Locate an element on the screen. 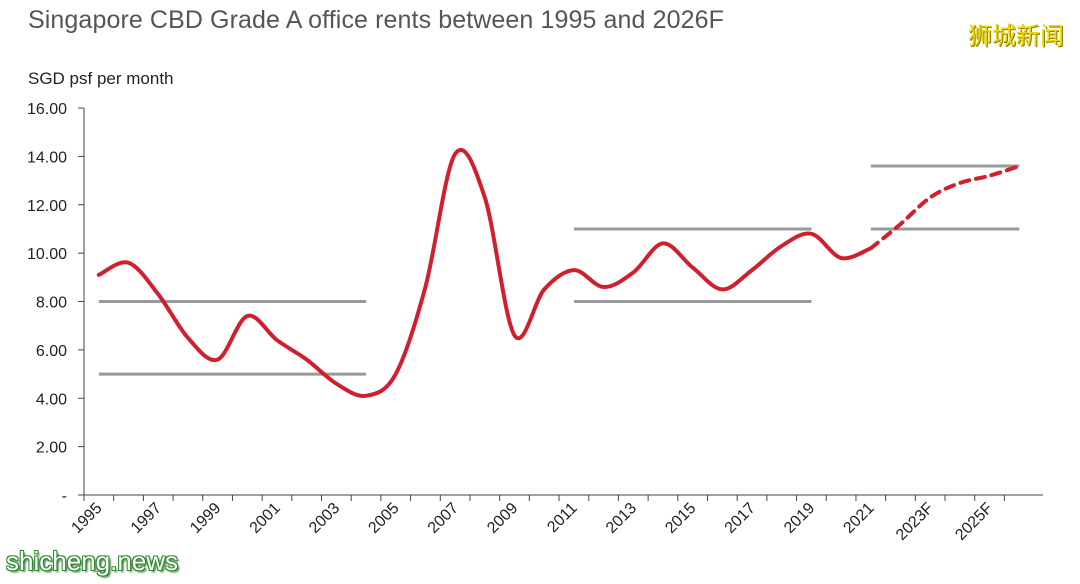  x-tick-label: 2025F is located at coordinates (974, 522).